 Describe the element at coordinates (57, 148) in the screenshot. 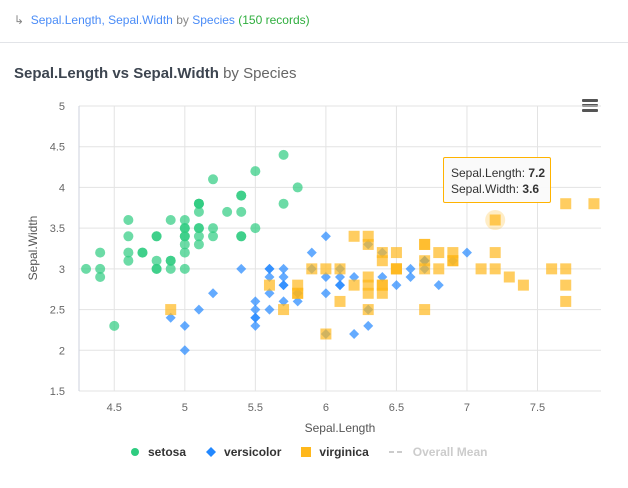

I see `y-tick-label: 4.5` at that location.